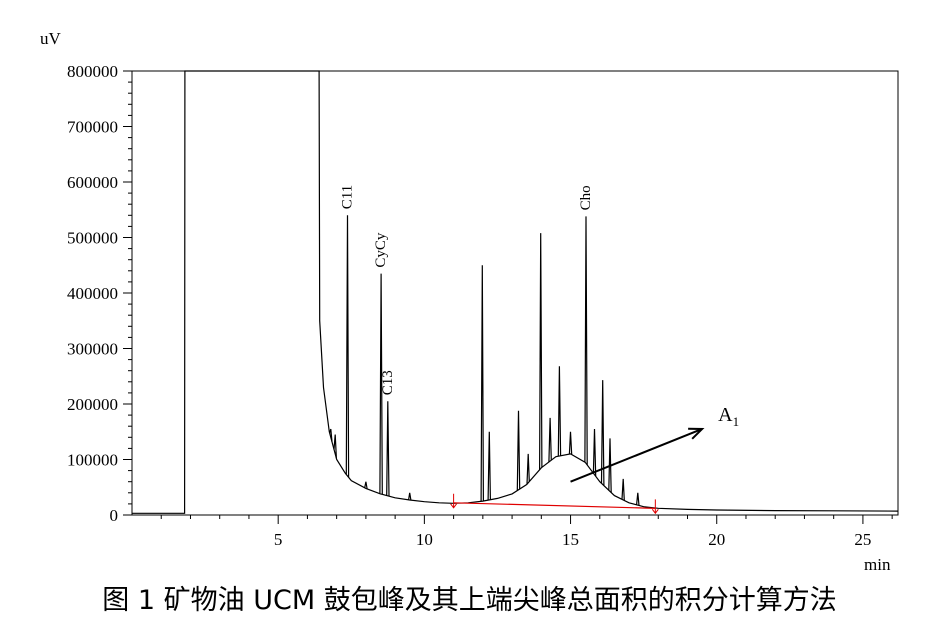  I want to click on x-tick-label: 5, so click(278, 539).